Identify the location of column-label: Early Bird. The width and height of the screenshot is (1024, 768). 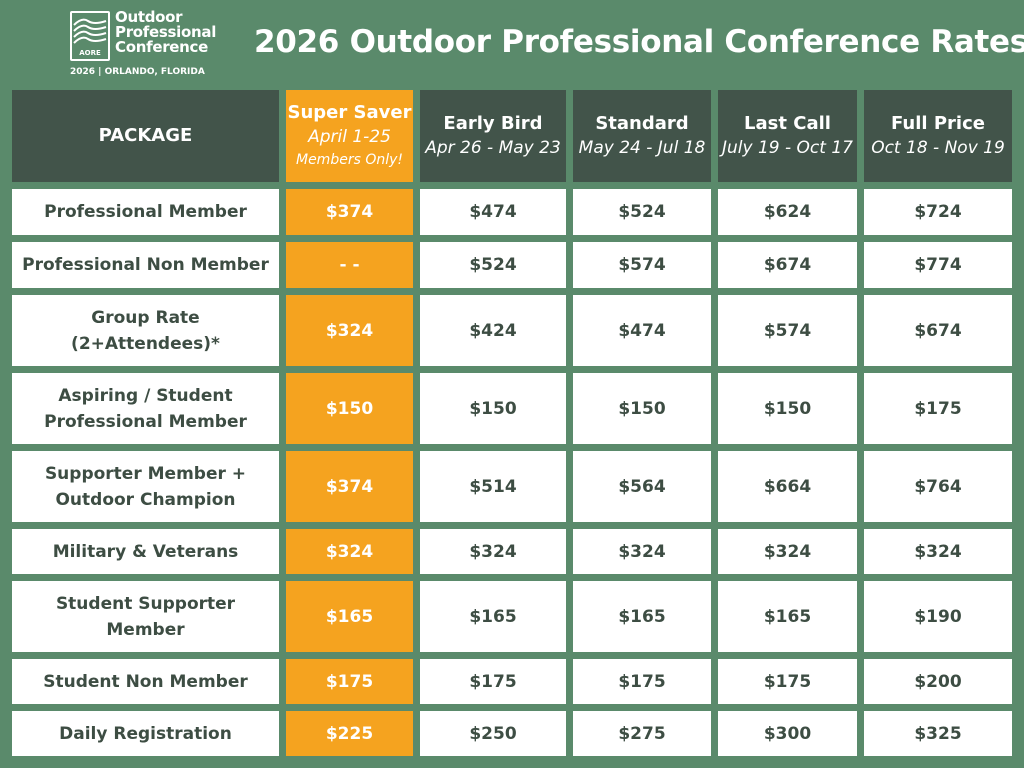
(493, 123).